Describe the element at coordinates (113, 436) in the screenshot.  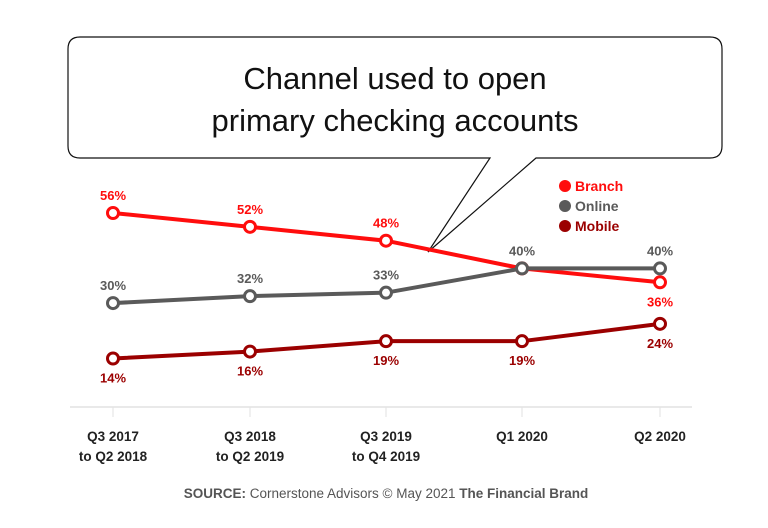
I see `x-tick-label: Q3 2017` at that location.